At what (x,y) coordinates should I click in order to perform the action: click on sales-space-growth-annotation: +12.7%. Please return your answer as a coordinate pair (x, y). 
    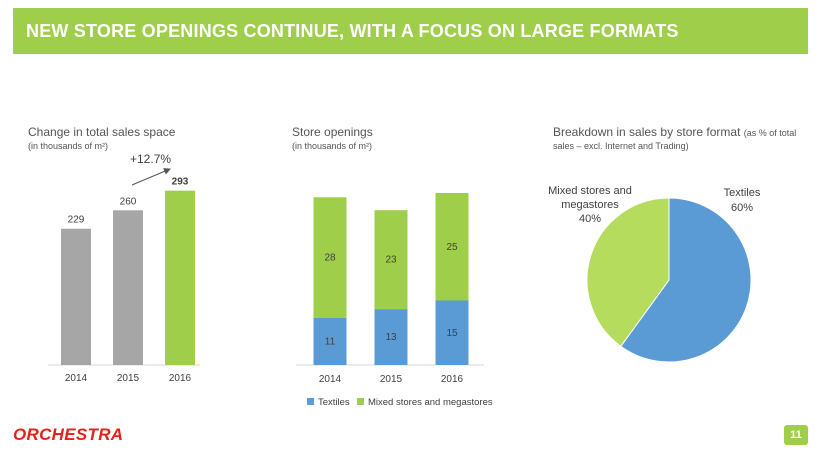
    Looking at the image, I should click on (150, 159).